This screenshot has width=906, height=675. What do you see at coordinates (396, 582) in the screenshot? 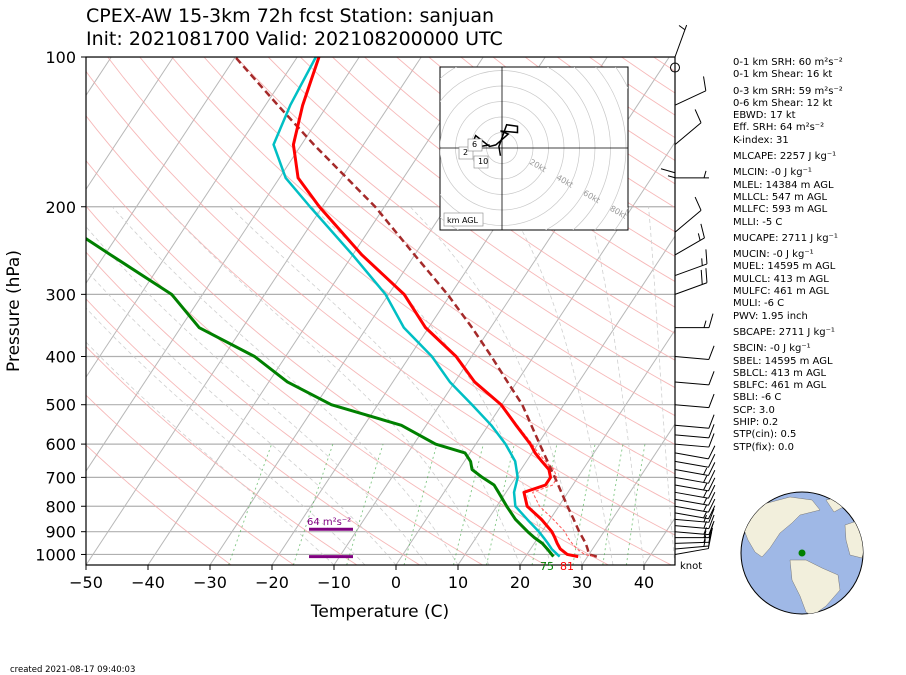
I see `x-tick-label: 0` at bounding box center [396, 582].